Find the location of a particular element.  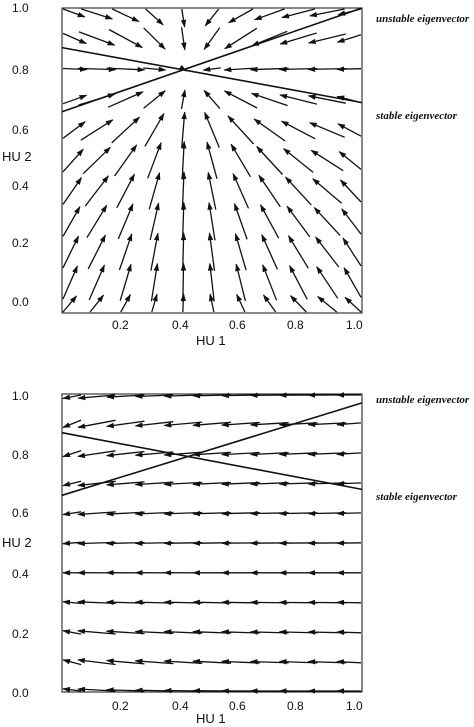

y-tick-top-0.4: 0.4 is located at coordinates (20, 186).